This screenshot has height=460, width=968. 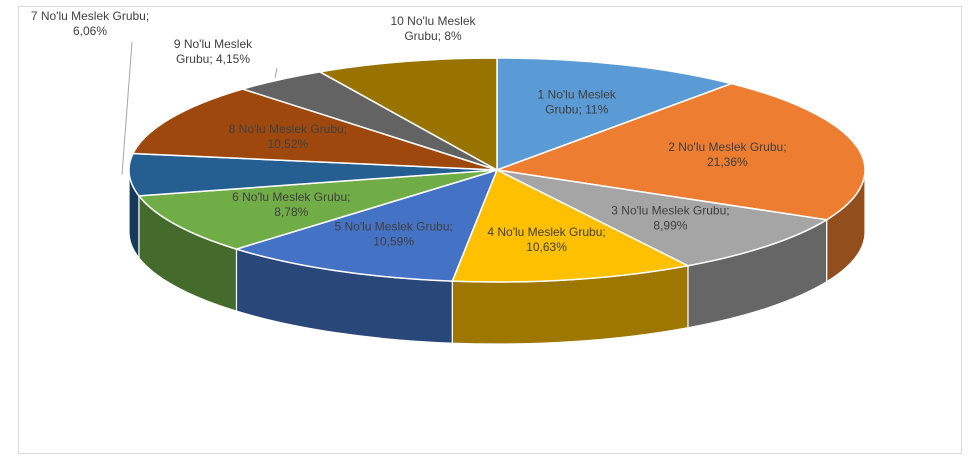 I want to click on slice-label-8-line1: 8 No'lu Meslek Grubu;, so click(x=288, y=129).